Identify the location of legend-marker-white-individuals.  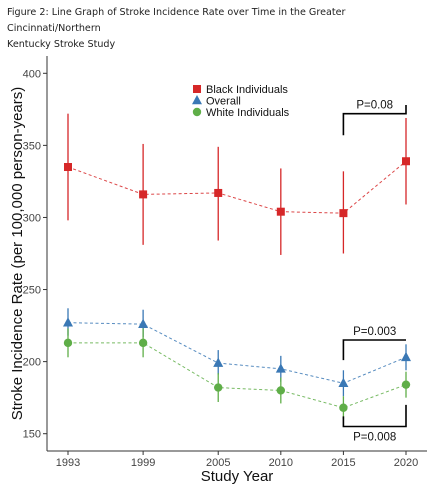
(197, 112).